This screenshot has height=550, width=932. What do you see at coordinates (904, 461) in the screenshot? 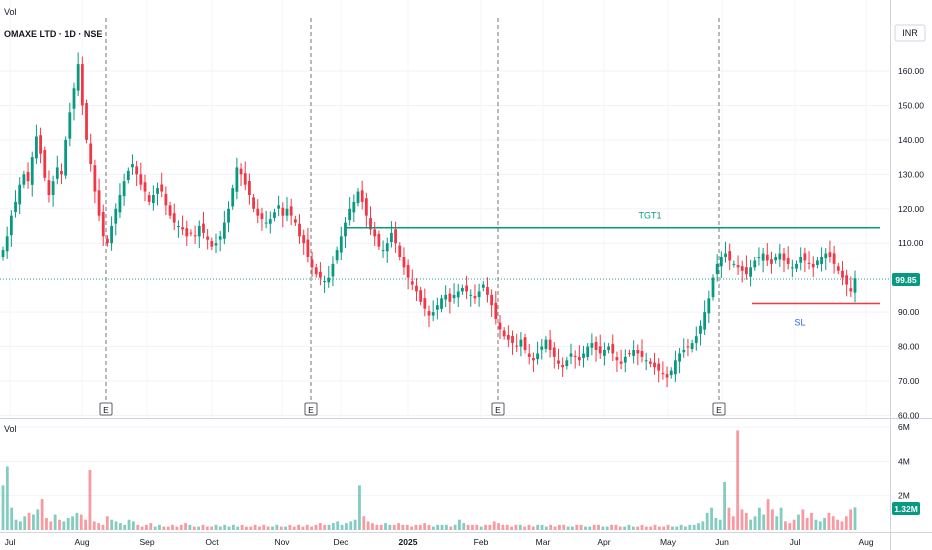
I see `volume-axis: 6M 4M 2M` at bounding box center [904, 461].